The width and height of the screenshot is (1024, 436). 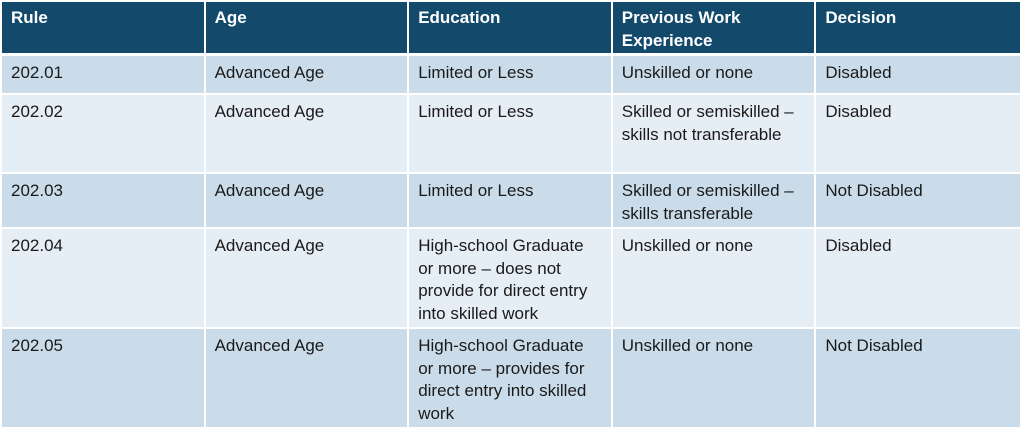 I want to click on cell-rule: 202.03, so click(x=104, y=201).